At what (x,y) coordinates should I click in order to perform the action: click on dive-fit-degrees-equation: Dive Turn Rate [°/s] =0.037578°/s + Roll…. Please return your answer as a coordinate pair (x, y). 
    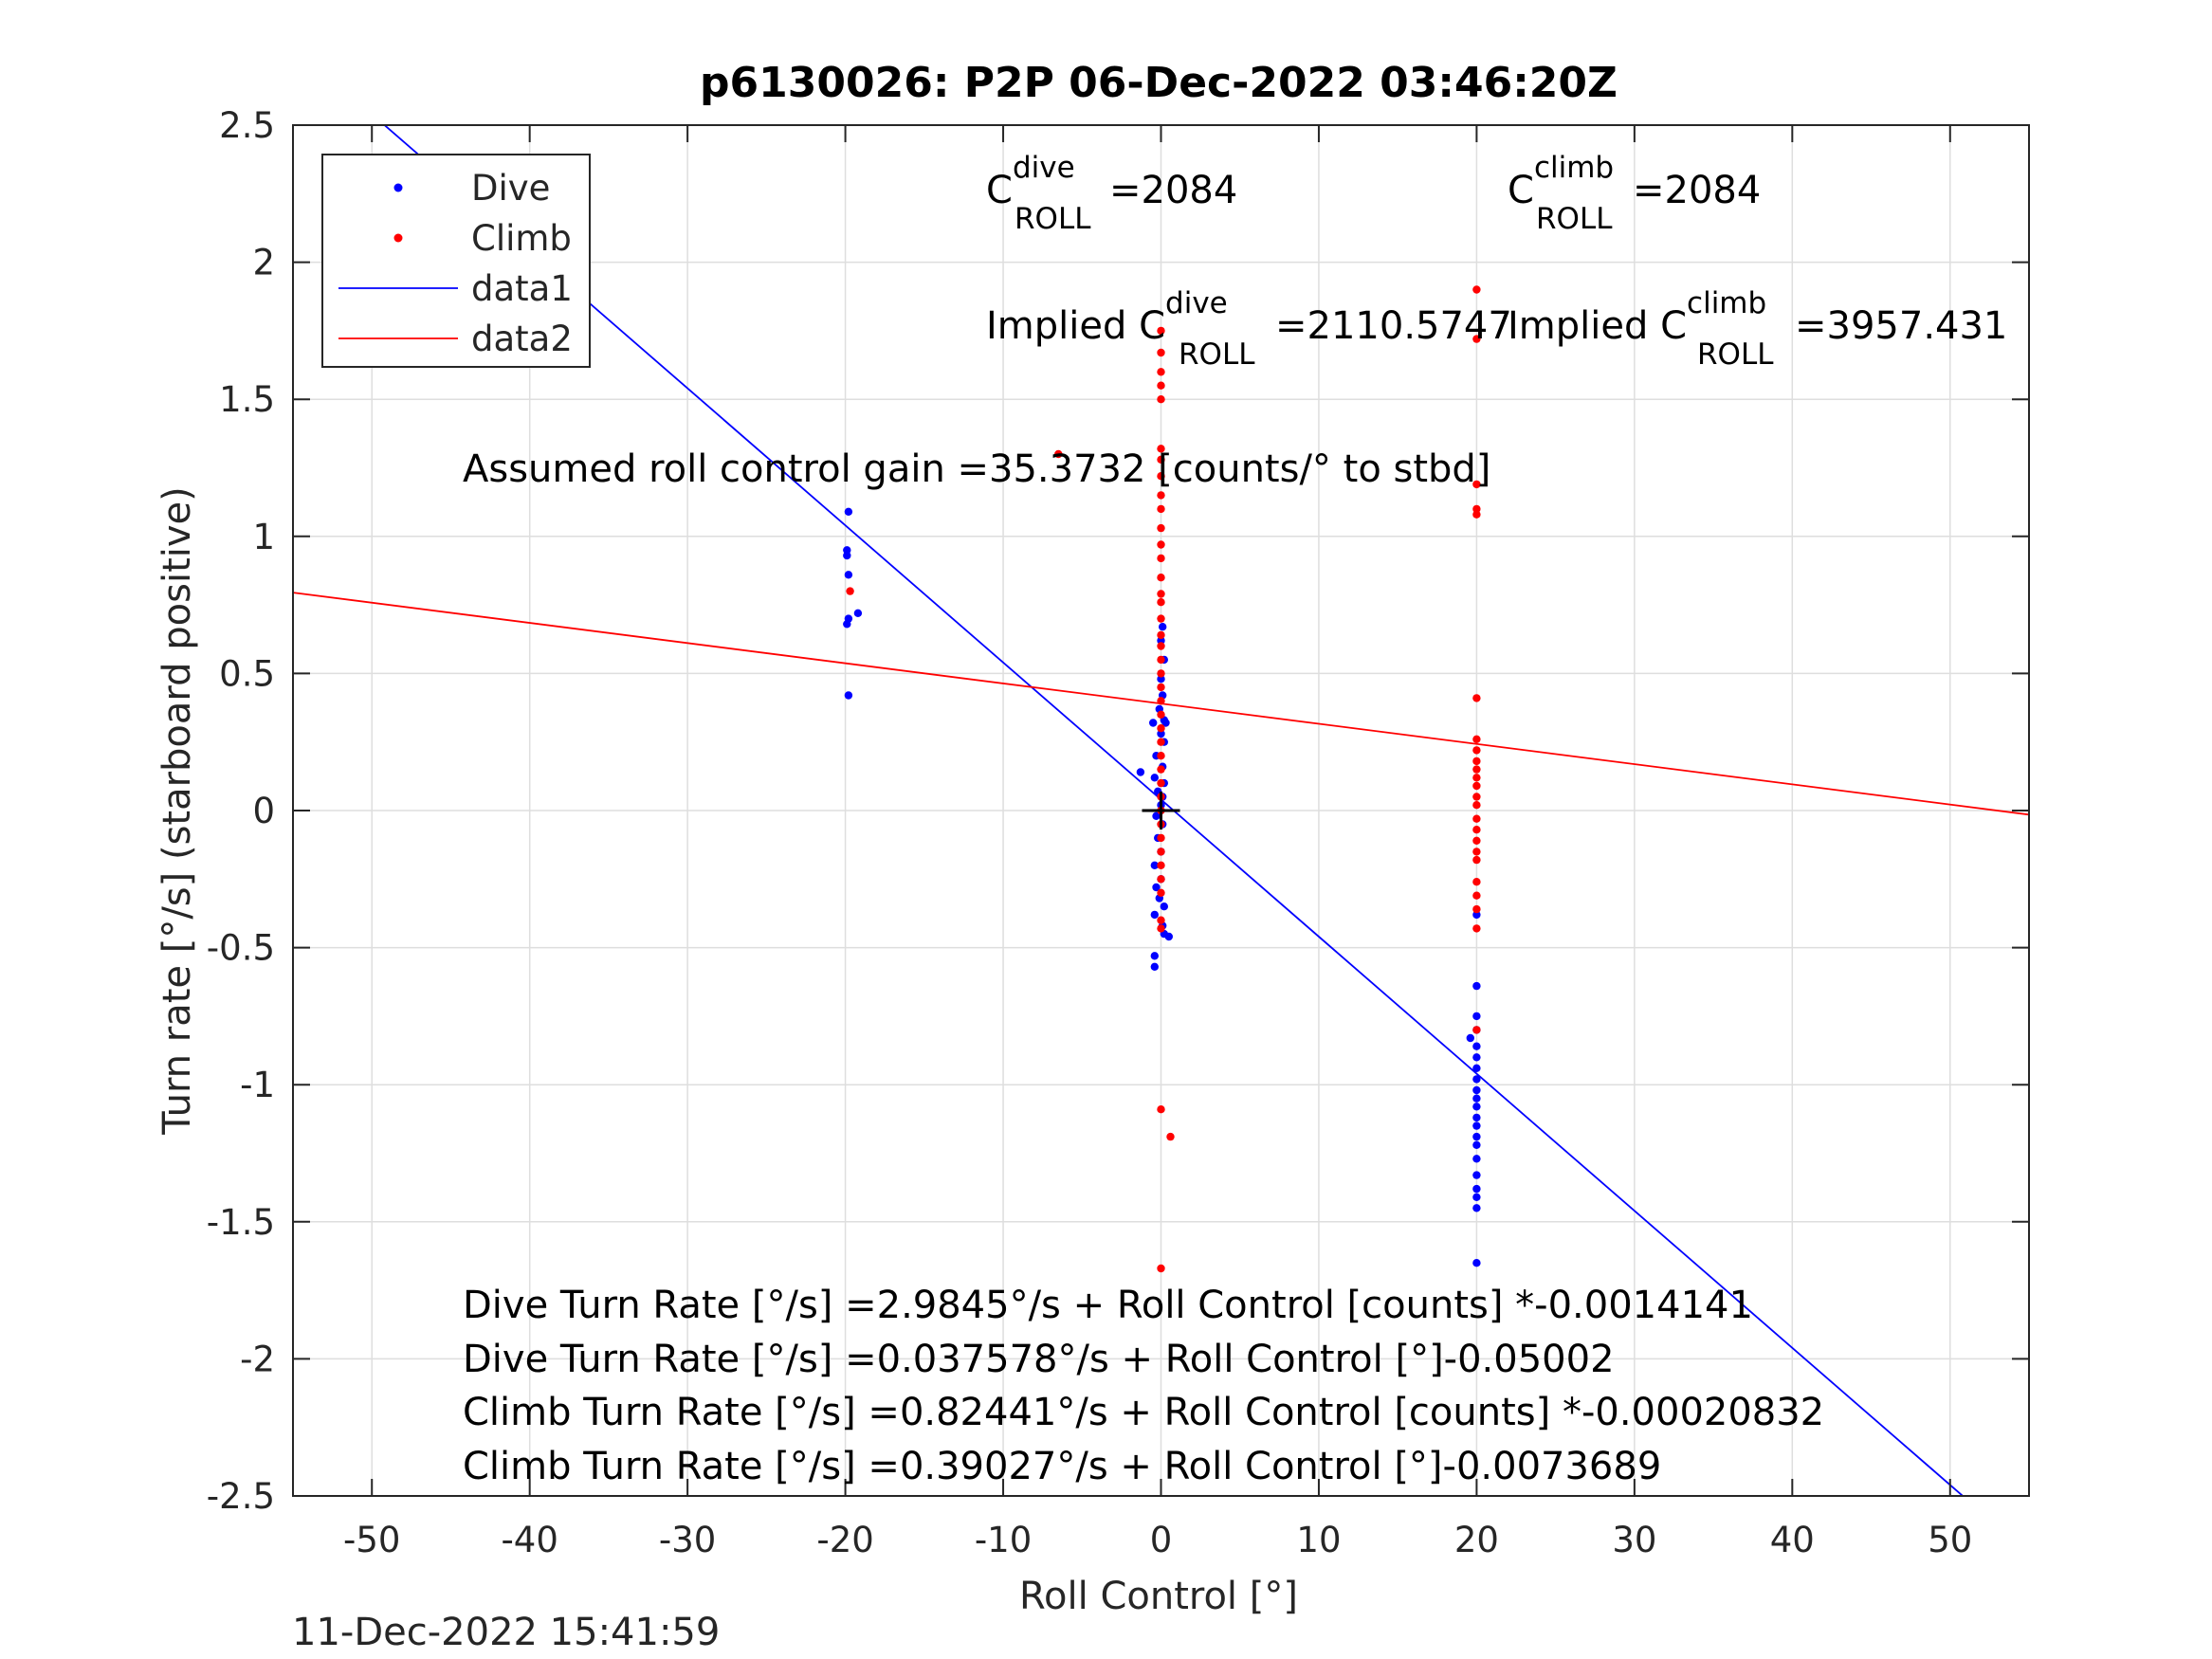
    Looking at the image, I should click on (1039, 1359).